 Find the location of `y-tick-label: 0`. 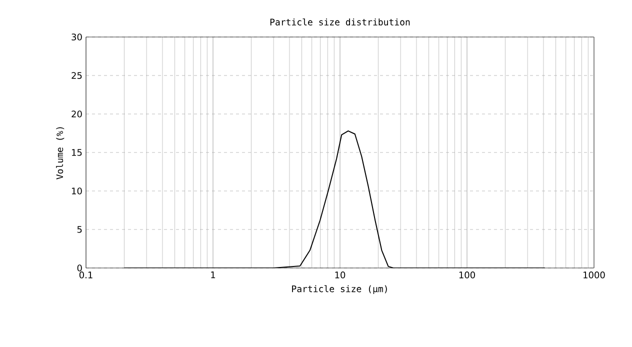

y-tick-label: 0 is located at coordinates (79, 268).